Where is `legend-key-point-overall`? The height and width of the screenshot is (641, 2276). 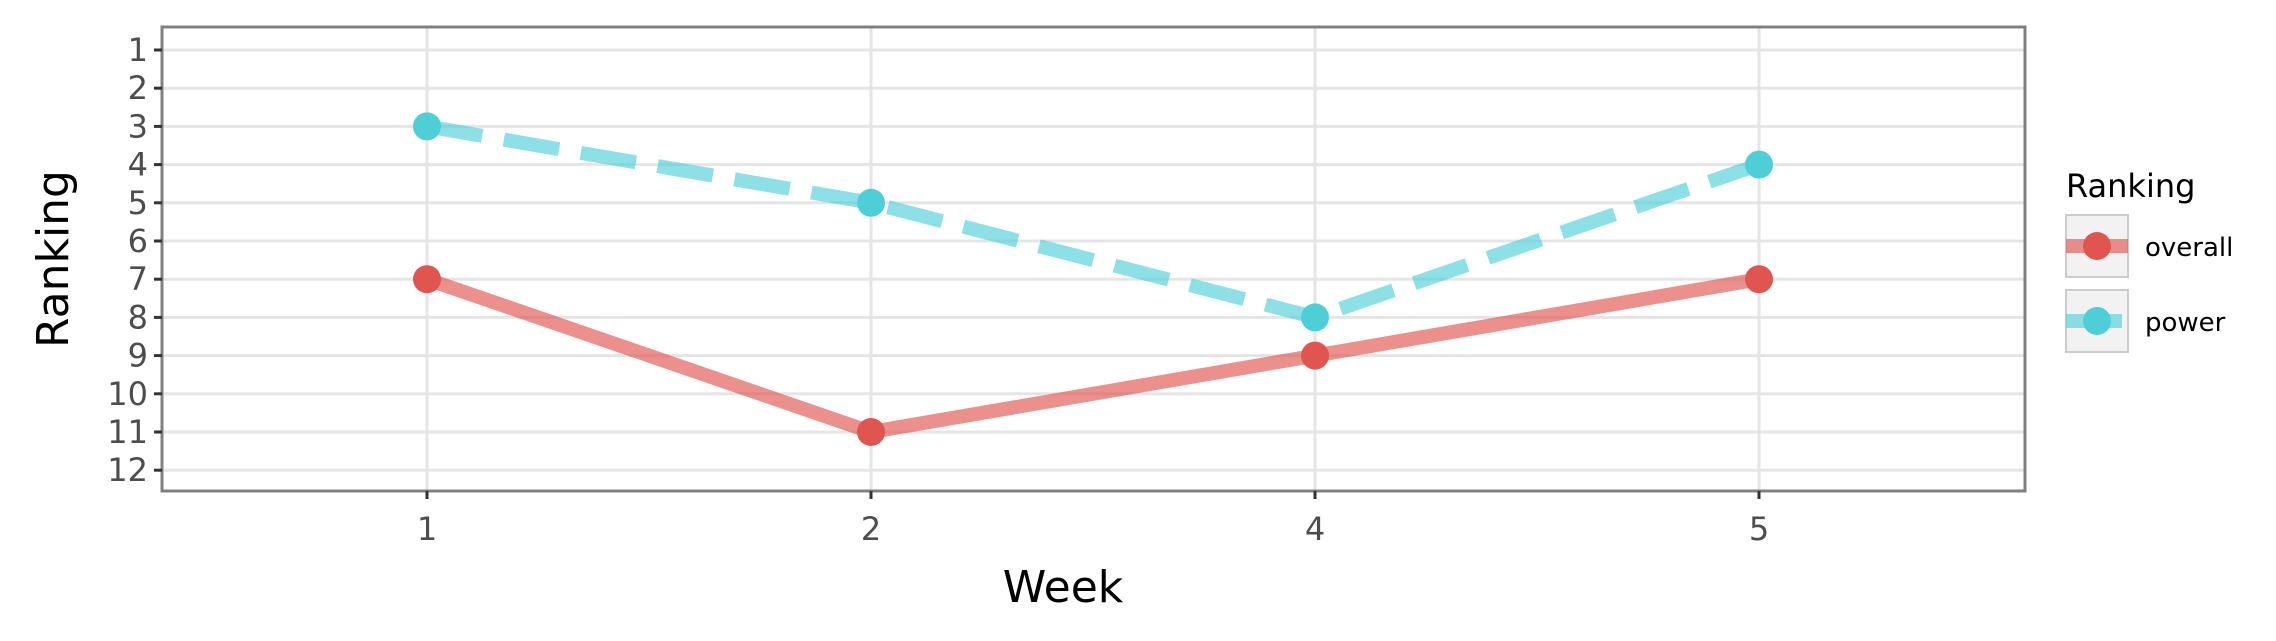
legend-key-point-overall is located at coordinates (2097, 246).